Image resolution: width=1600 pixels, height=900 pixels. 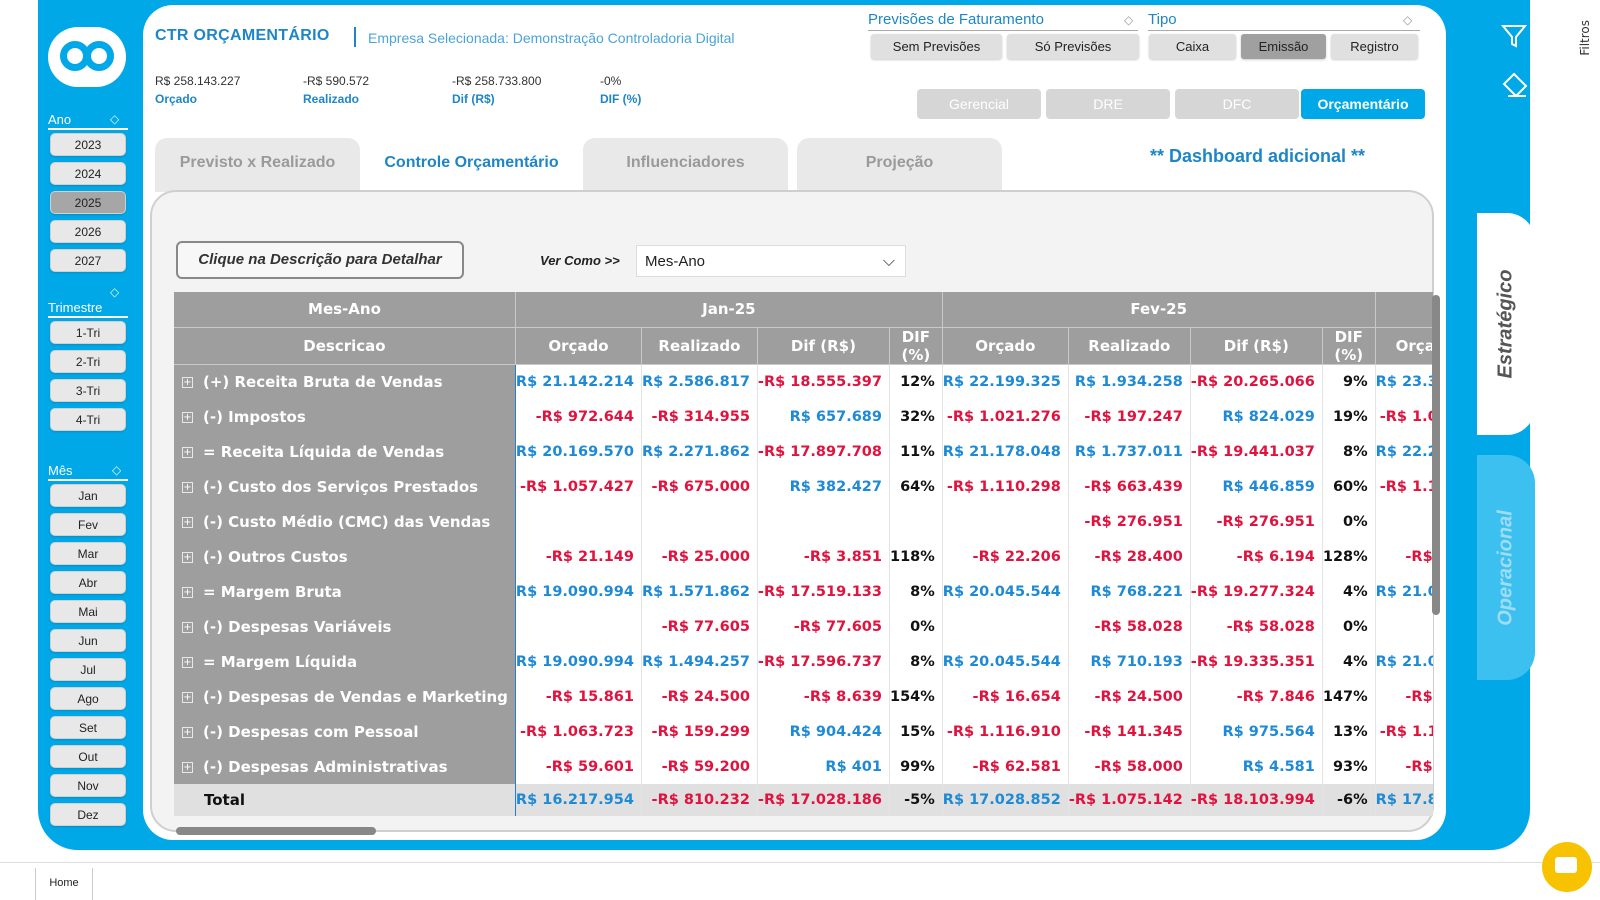 What do you see at coordinates (1408, 20) in the screenshot?
I see `clear-tipo-eraser-icon: ◇` at bounding box center [1408, 20].